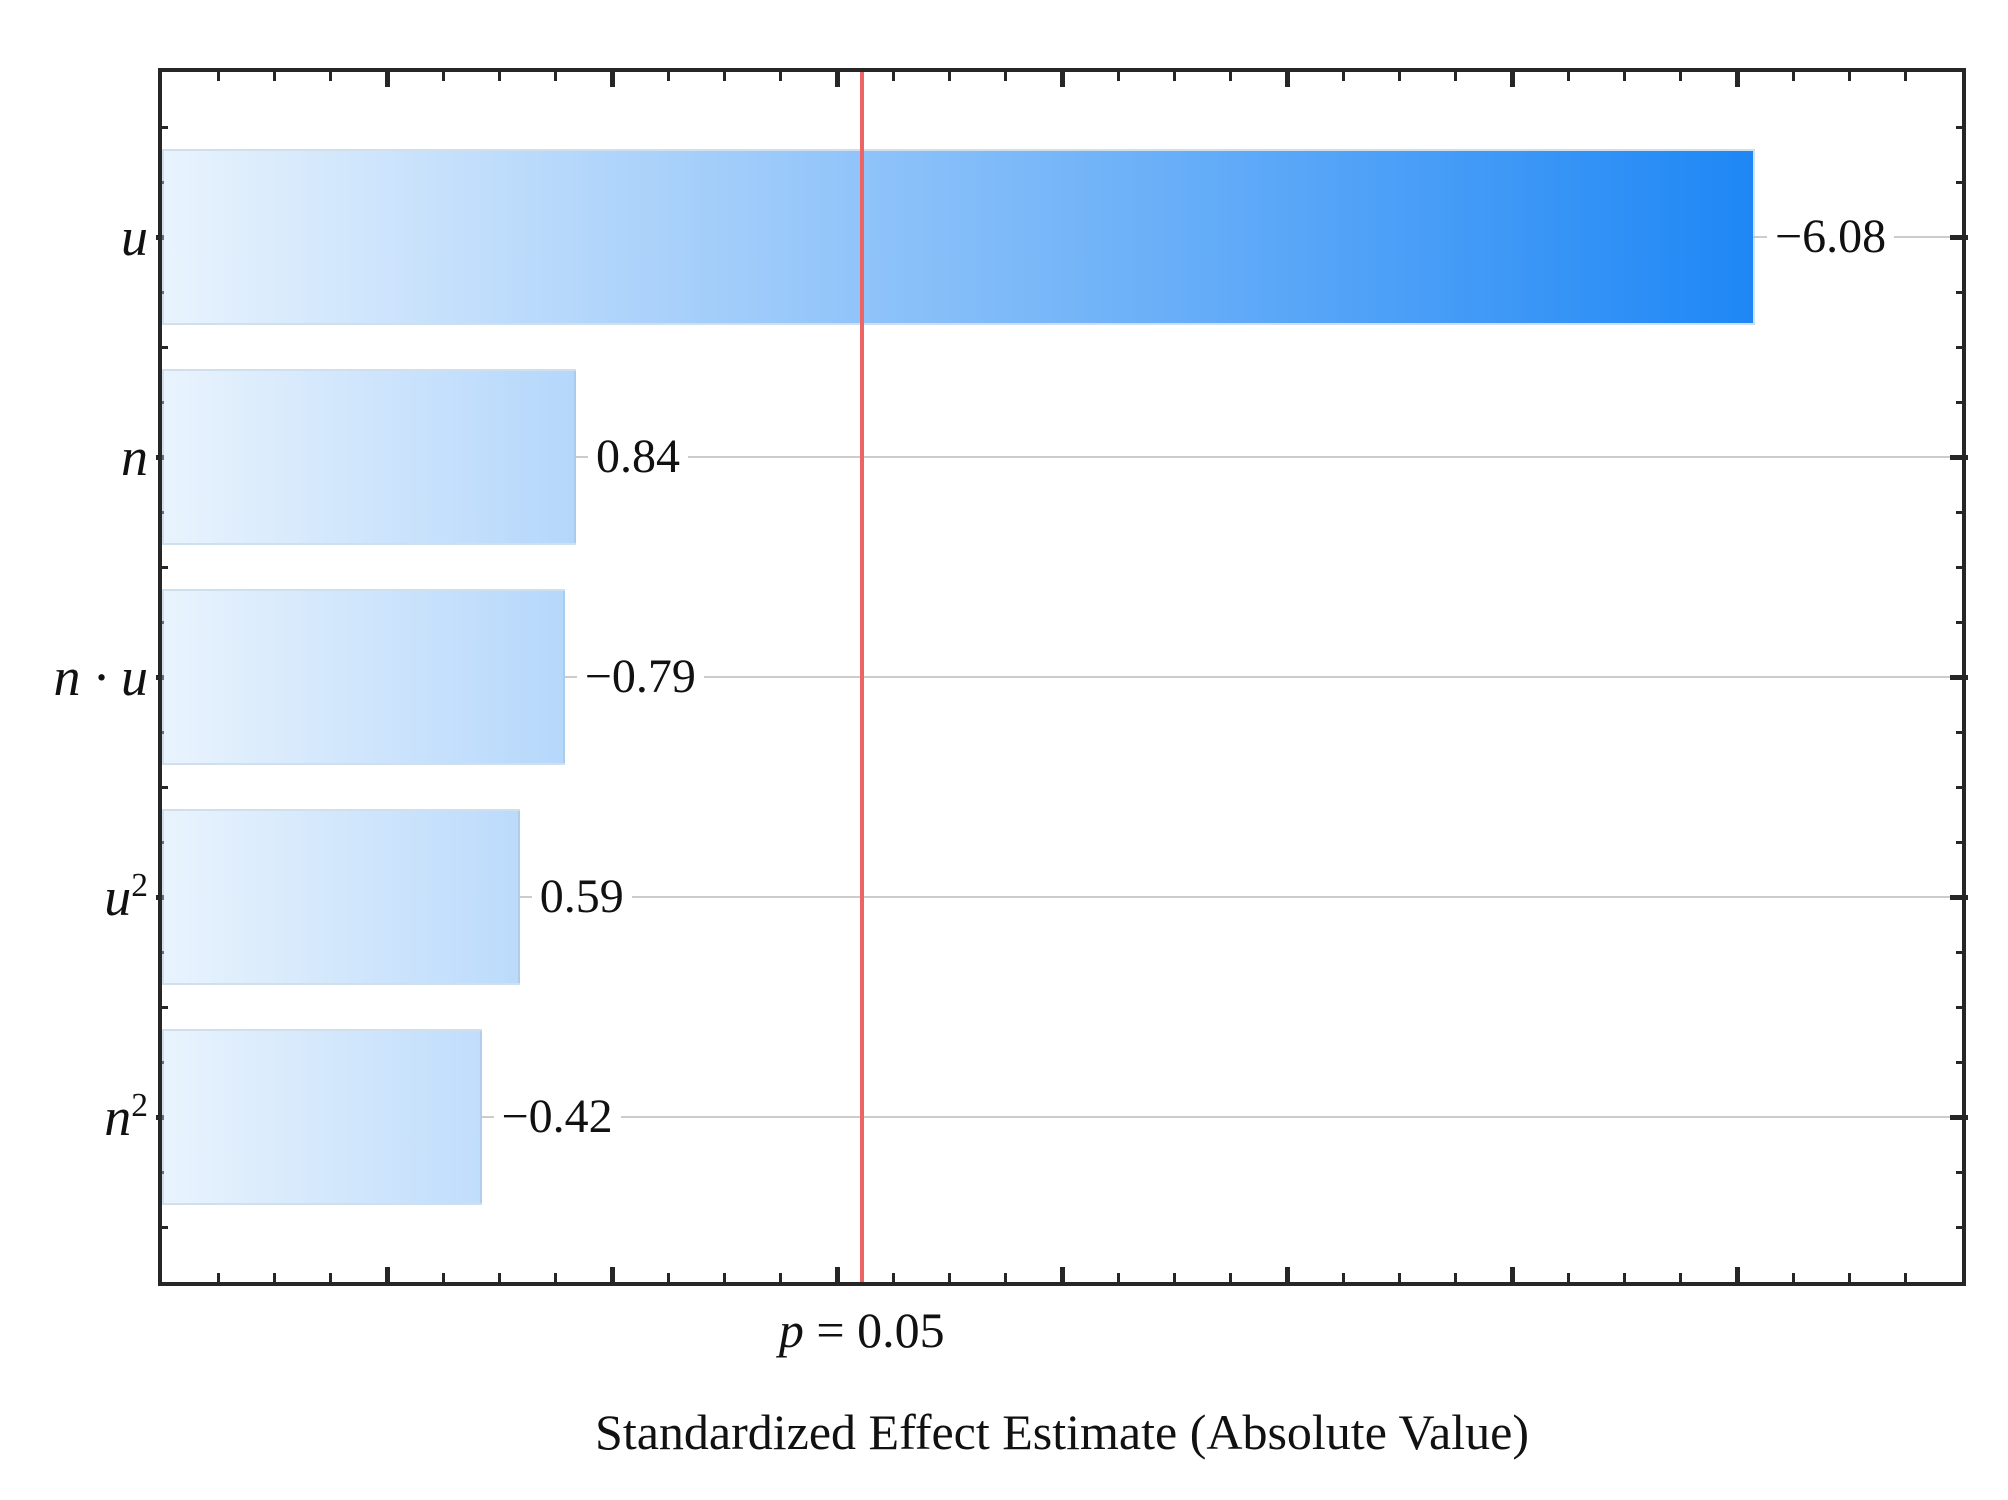  I want to click on bar-value-label: 0.59, so click(581, 897).